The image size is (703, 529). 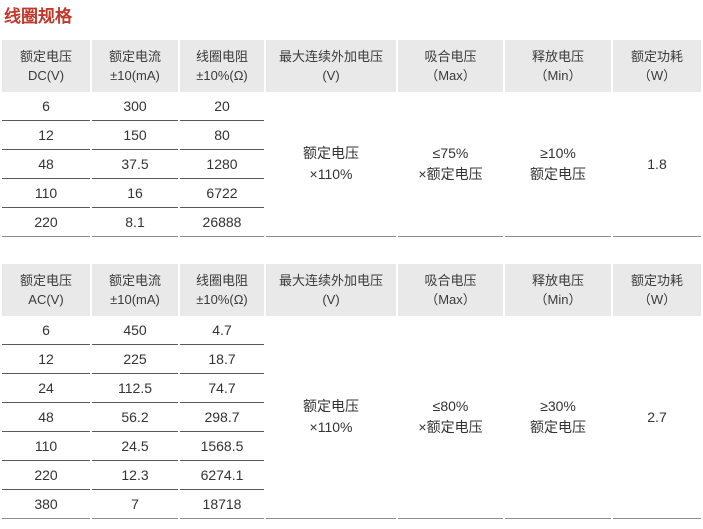 I want to click on data-cell: 225, so click(x=135, y=359).